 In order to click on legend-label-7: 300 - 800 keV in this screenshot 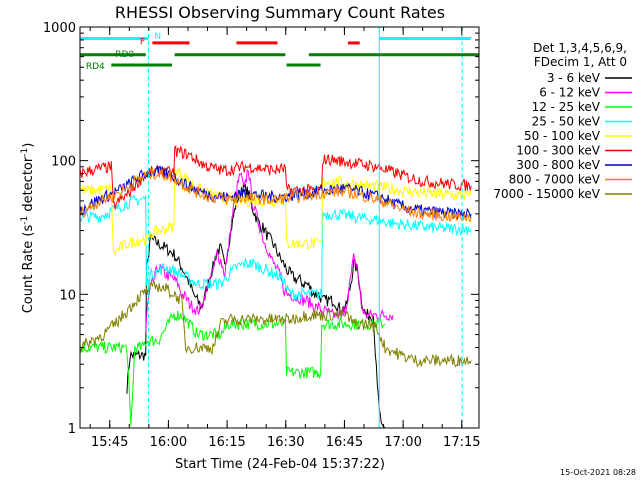, I will do `click(558, 165)`.